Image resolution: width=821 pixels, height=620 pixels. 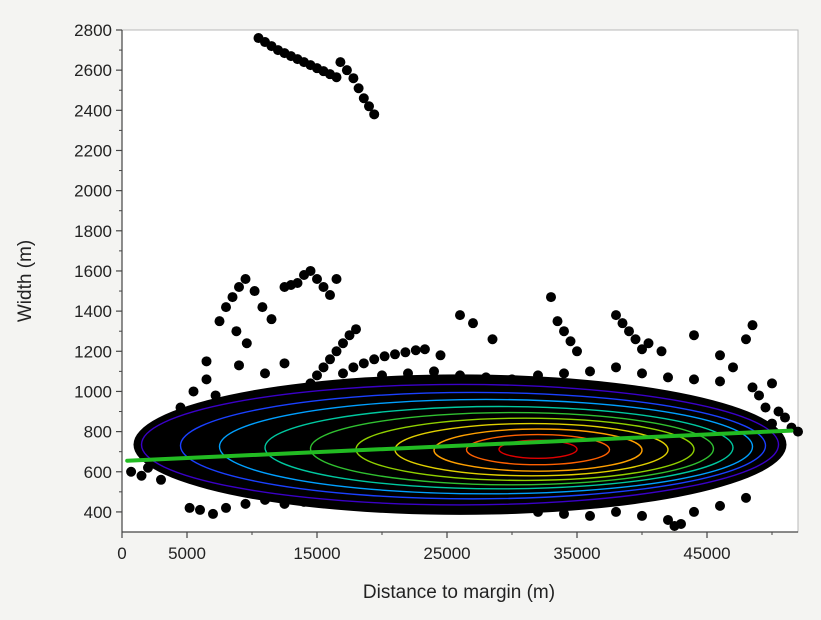 I want to click on x-tick-label: 45000, so click(x=706, y=553).